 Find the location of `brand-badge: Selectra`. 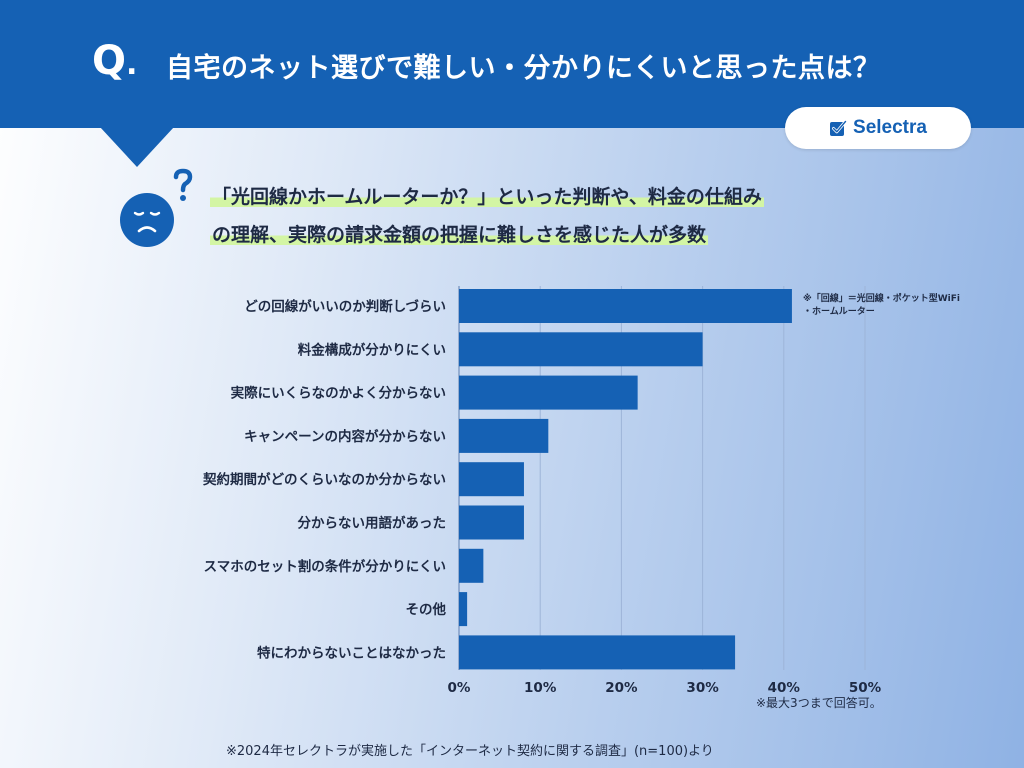

brand-badge: Selectra is located at coordinates (878, 128).